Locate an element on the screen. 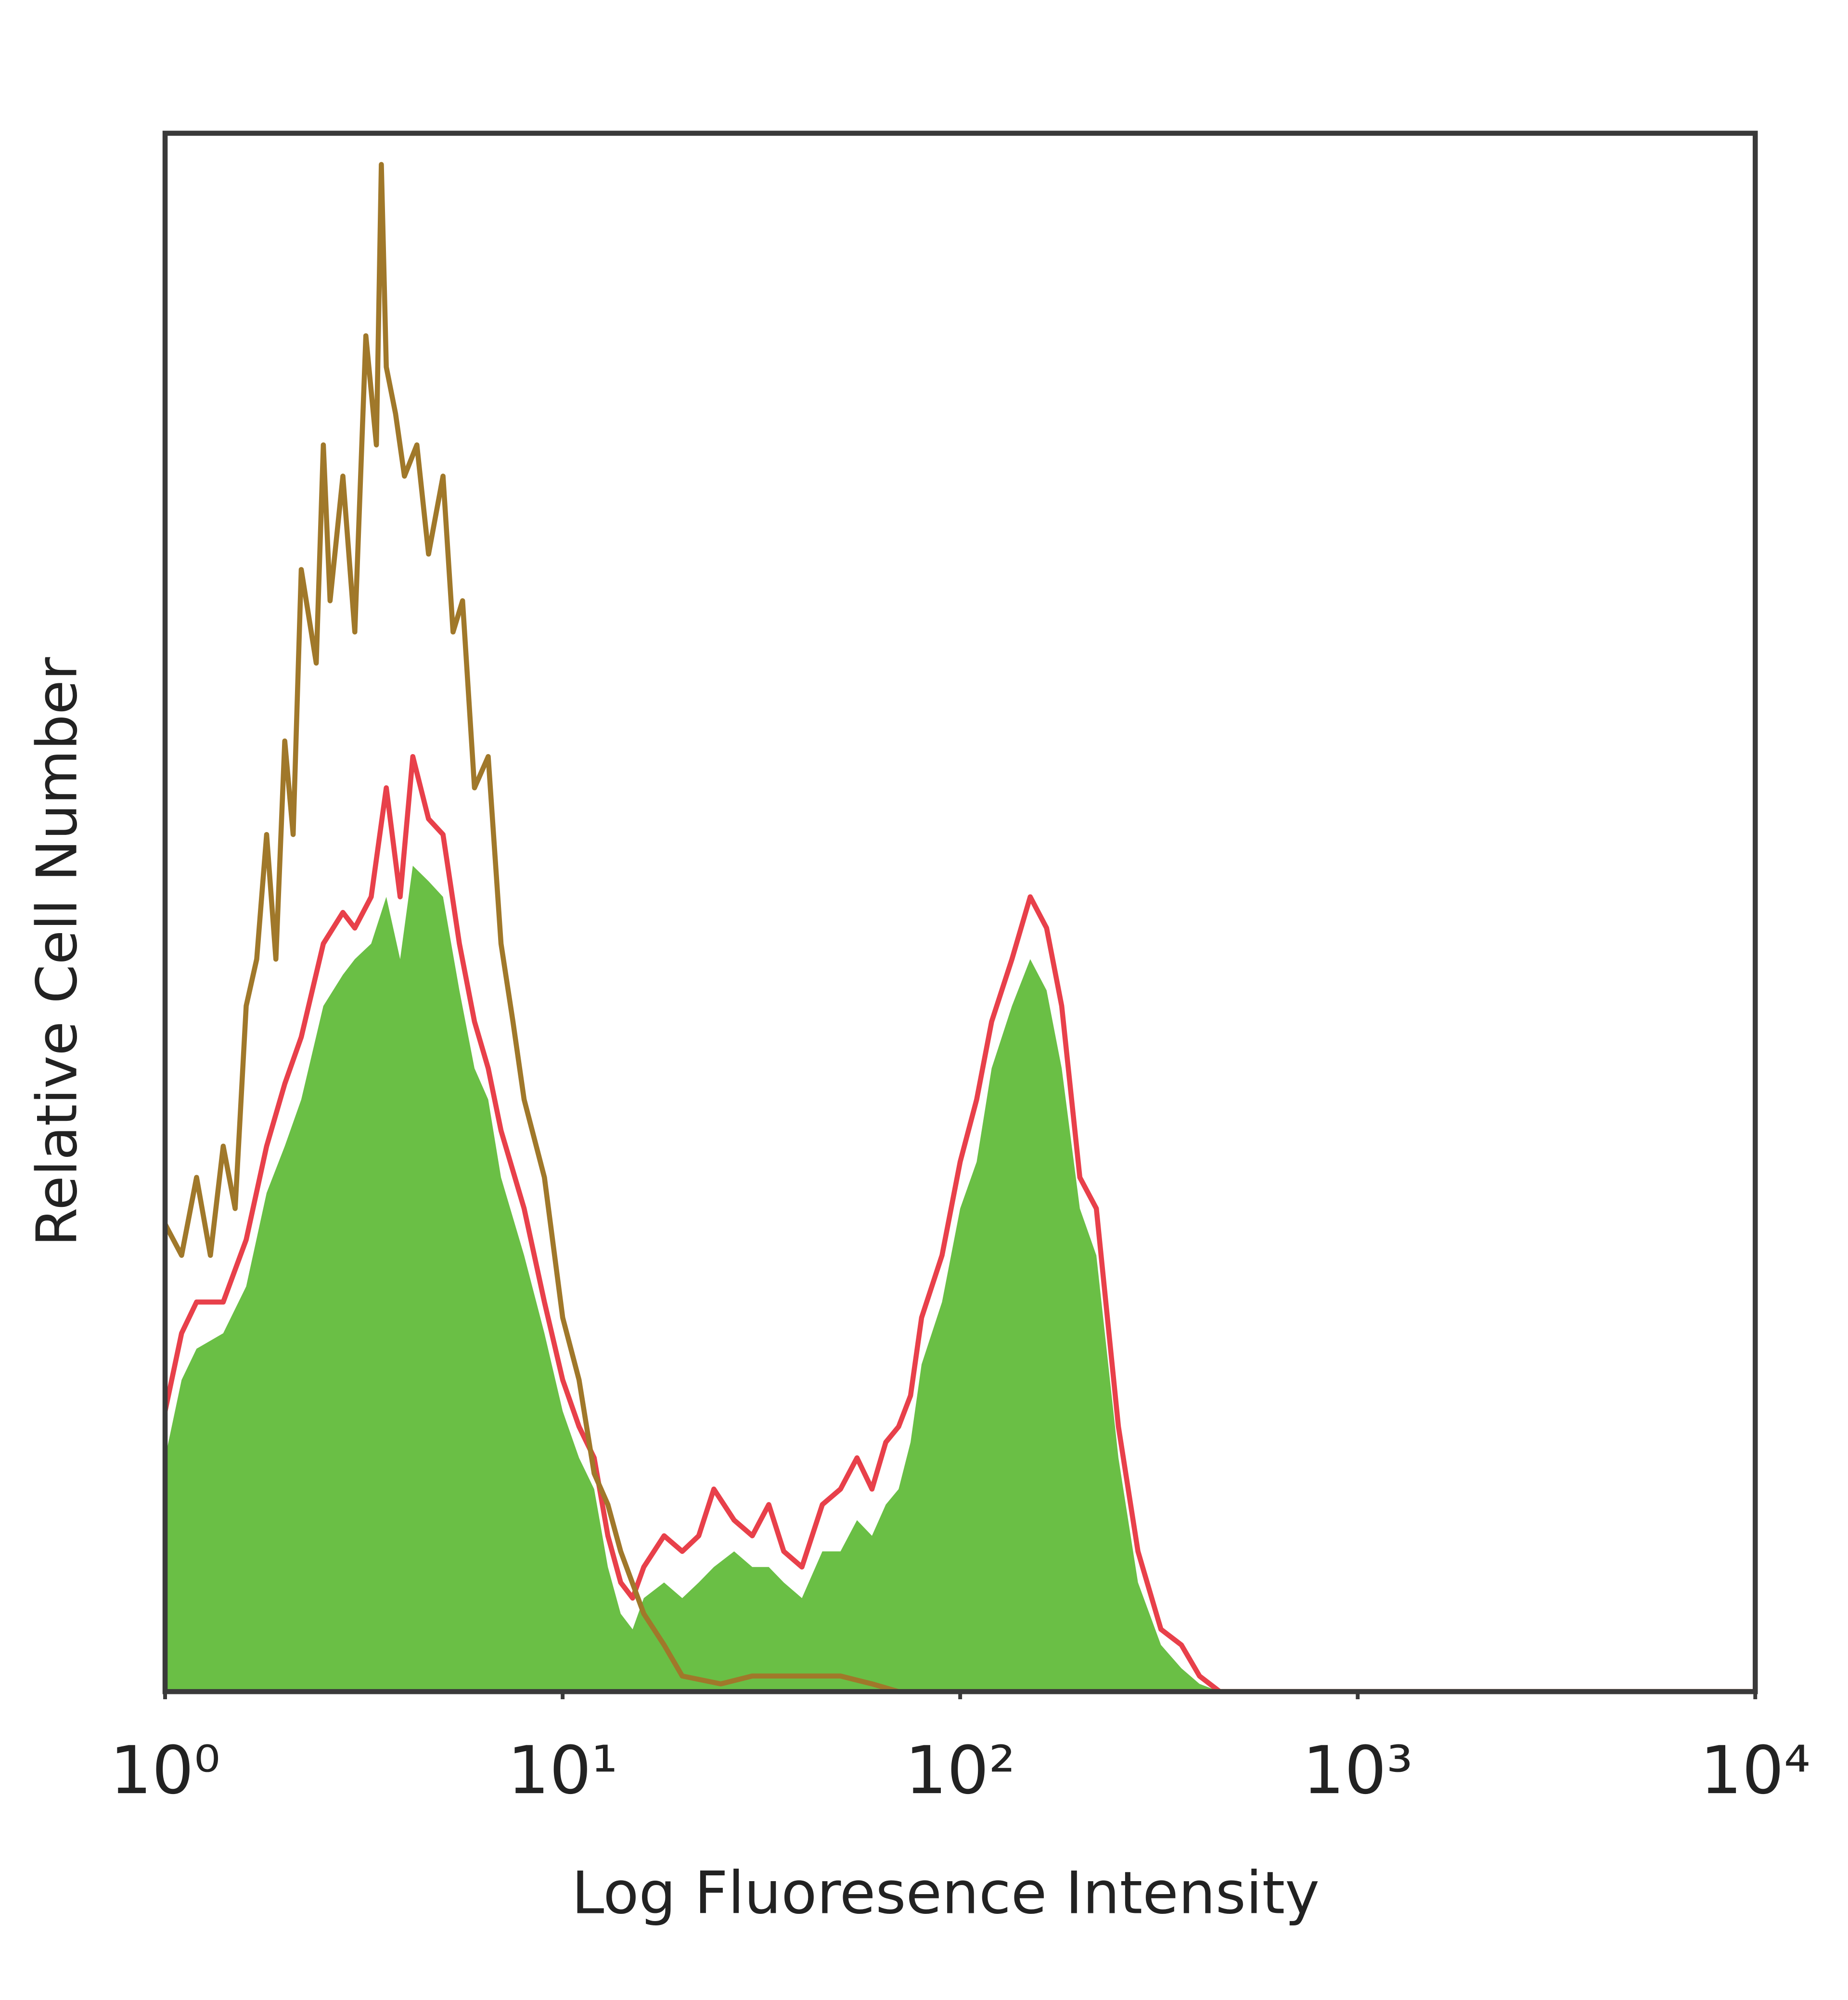 This screenshot has width=1848, height=2000. x-tick-label: 10⁰ is located at coordinates (165, 1770).